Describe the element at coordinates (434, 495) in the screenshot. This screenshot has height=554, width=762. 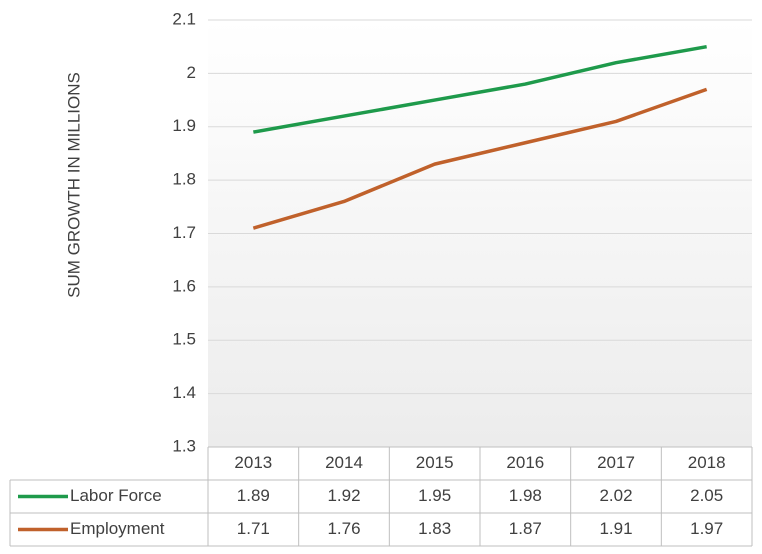
I see `table-value: 1.95` at that location.